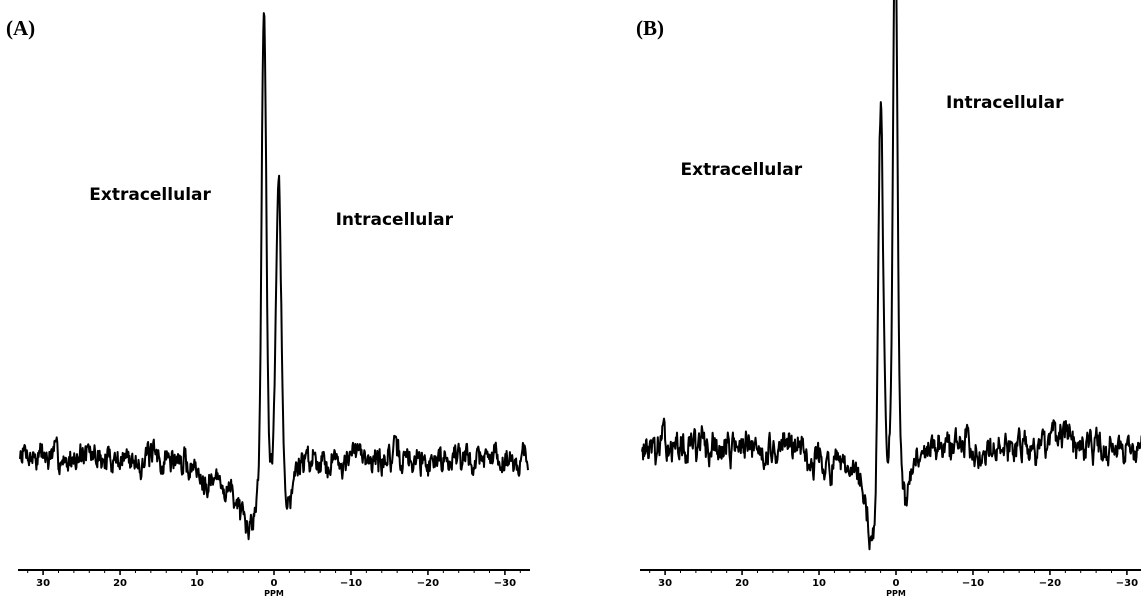  Describe the element at coordinates (650, 28) in the screenshot. I see `panel-label: (B)` at that location.